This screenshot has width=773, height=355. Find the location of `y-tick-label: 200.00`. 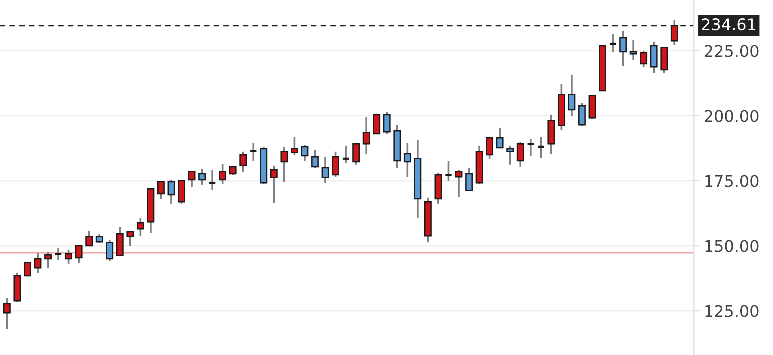

y-tick-label: 200.00 is located at coordinates (732, 116).